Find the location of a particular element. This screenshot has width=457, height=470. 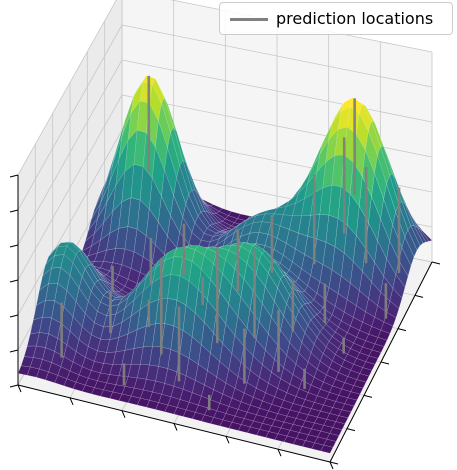

legend: prediction locations is located at coordinates (336, 18).